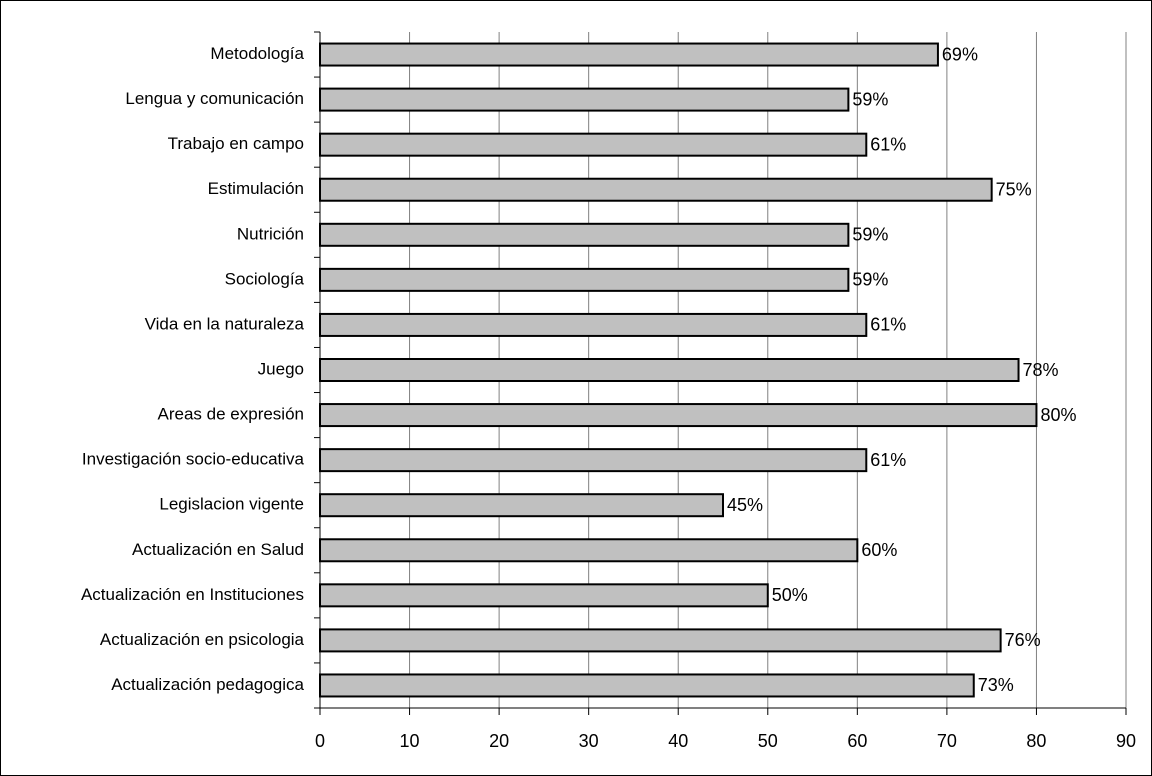 The height and width of the screenshot is (776, 1152). What do you see at coordinates (790, 595) in the screenshot?
I see `value-label: 50%` at bounding box center [790, 595].